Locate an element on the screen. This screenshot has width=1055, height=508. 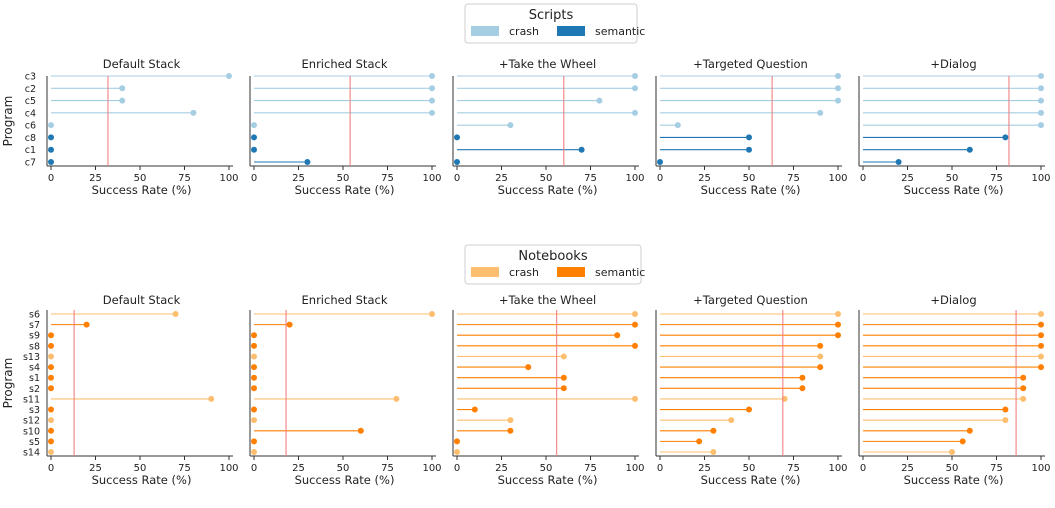
y-axis-title: Program is located at coordinates (8, 121).